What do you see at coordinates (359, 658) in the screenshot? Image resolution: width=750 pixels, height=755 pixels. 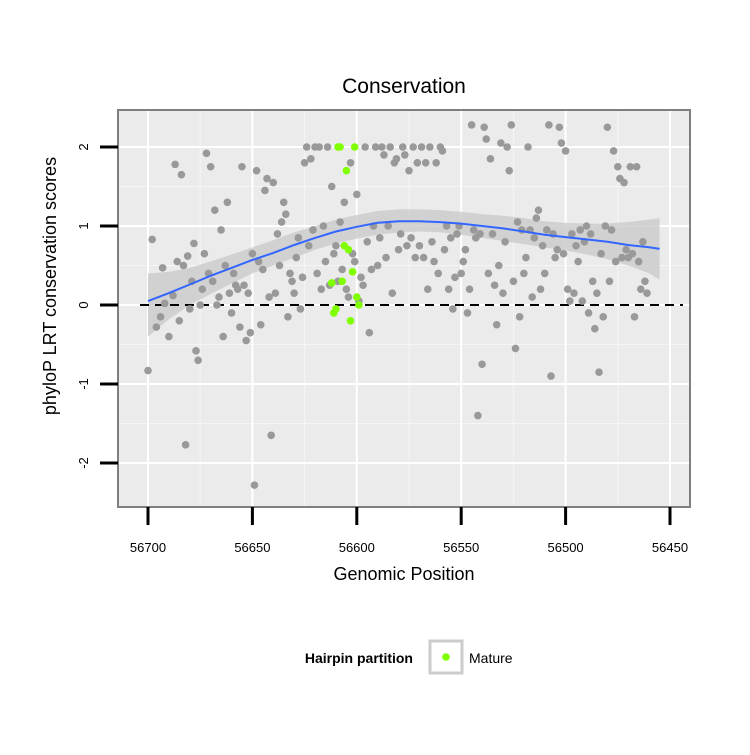 I see `legend-title: Hairpin partition` at bounding box center [359, 658].